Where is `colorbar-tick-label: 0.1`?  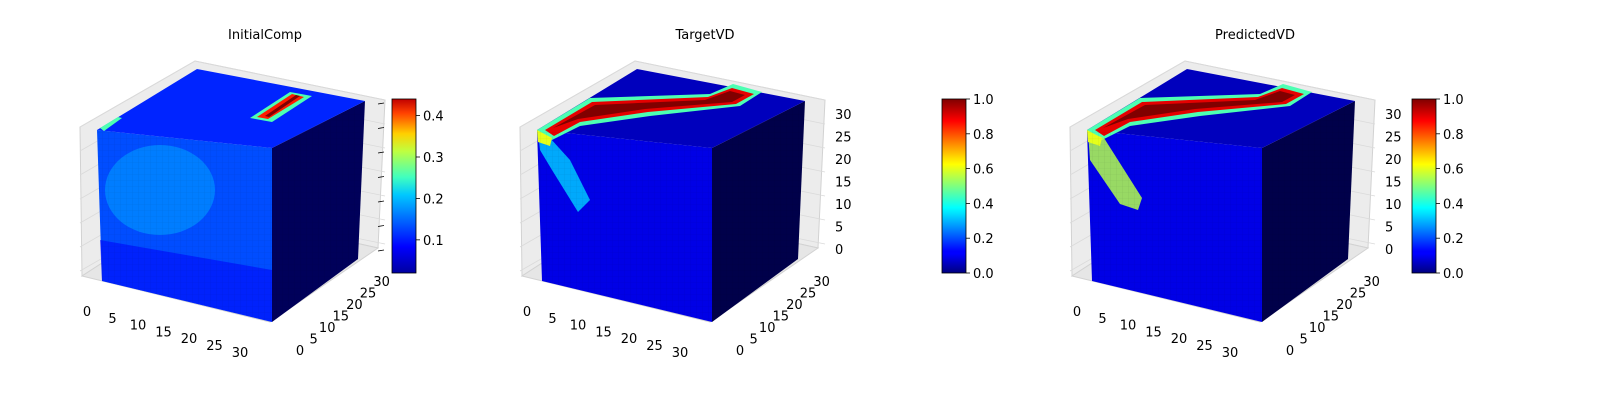
colorbar-tick-label: 0.1 is located at coordinates (433, 241).